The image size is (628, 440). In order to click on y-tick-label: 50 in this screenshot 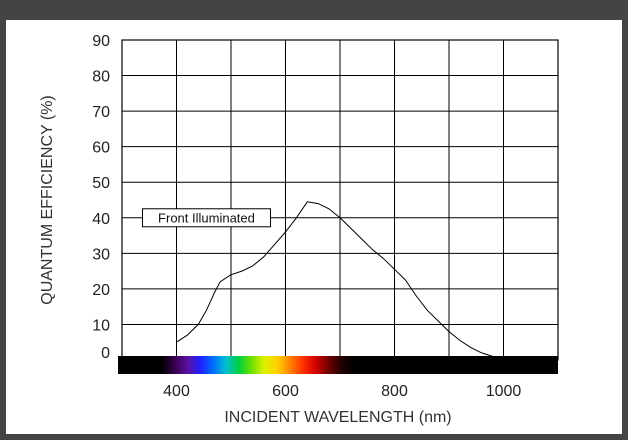, I will do `click(101, 183)`.